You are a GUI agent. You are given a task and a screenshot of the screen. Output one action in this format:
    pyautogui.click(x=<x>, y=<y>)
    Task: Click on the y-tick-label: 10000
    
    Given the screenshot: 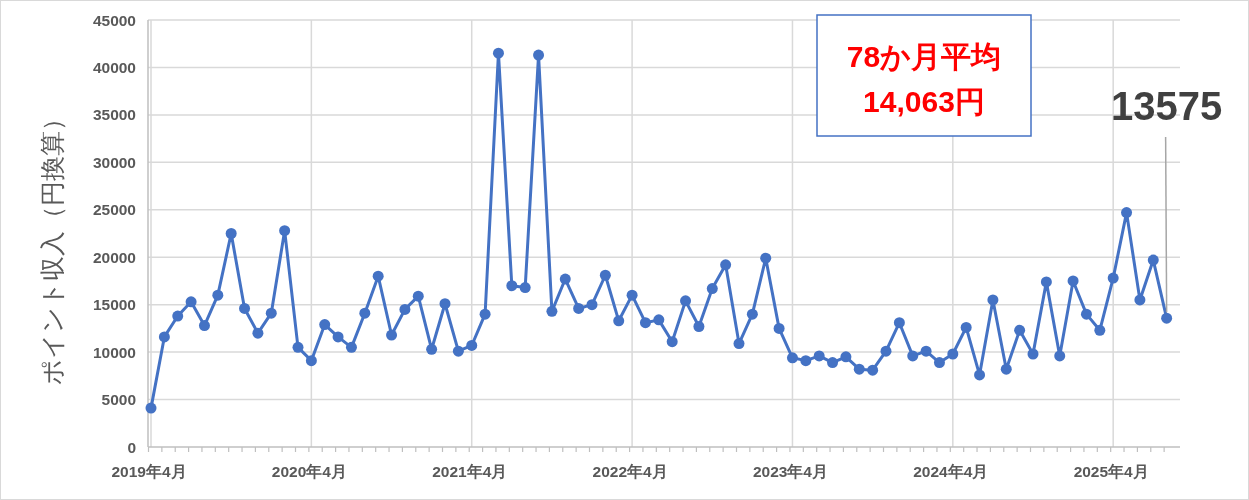 What is the action you would take?
    pyautogui.click(x=114, y=352)
    